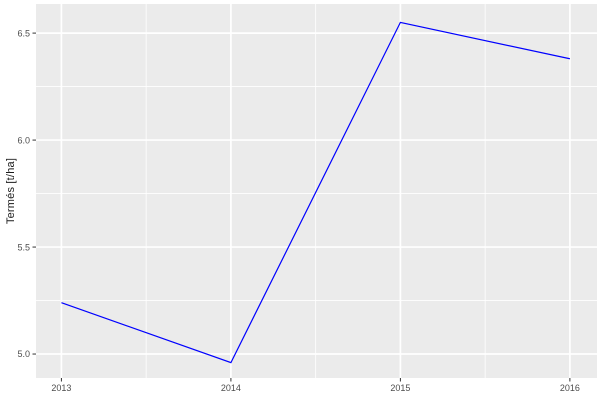 The image size is (600, 400). Describe the element at coordinates (400, 388) in the screenshot. I see `x-tick-label: 2015` at that location.